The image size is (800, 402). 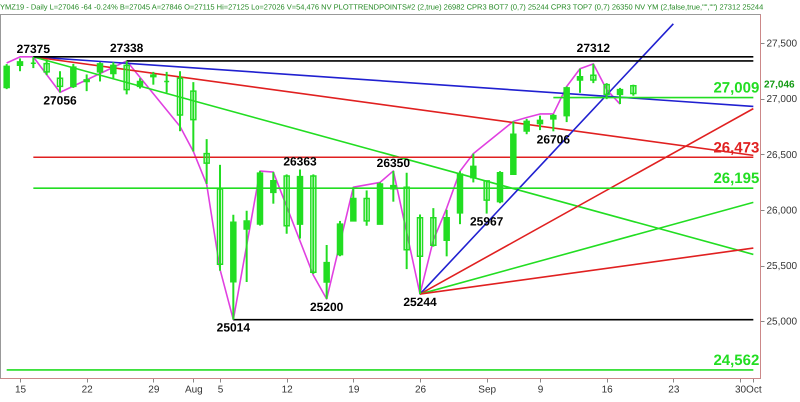 I want to click on y-tick-label: 26,000, so click(x=782, y=210).